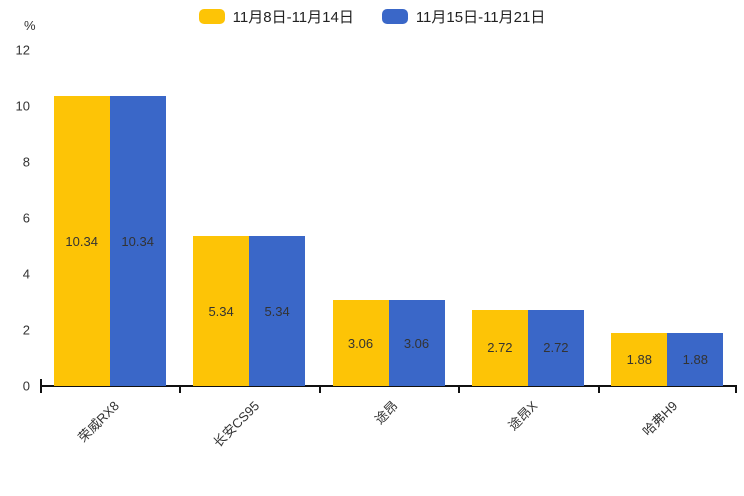  I want to click on bar-series1-长安CS95: 5.34, so click(221, 311).